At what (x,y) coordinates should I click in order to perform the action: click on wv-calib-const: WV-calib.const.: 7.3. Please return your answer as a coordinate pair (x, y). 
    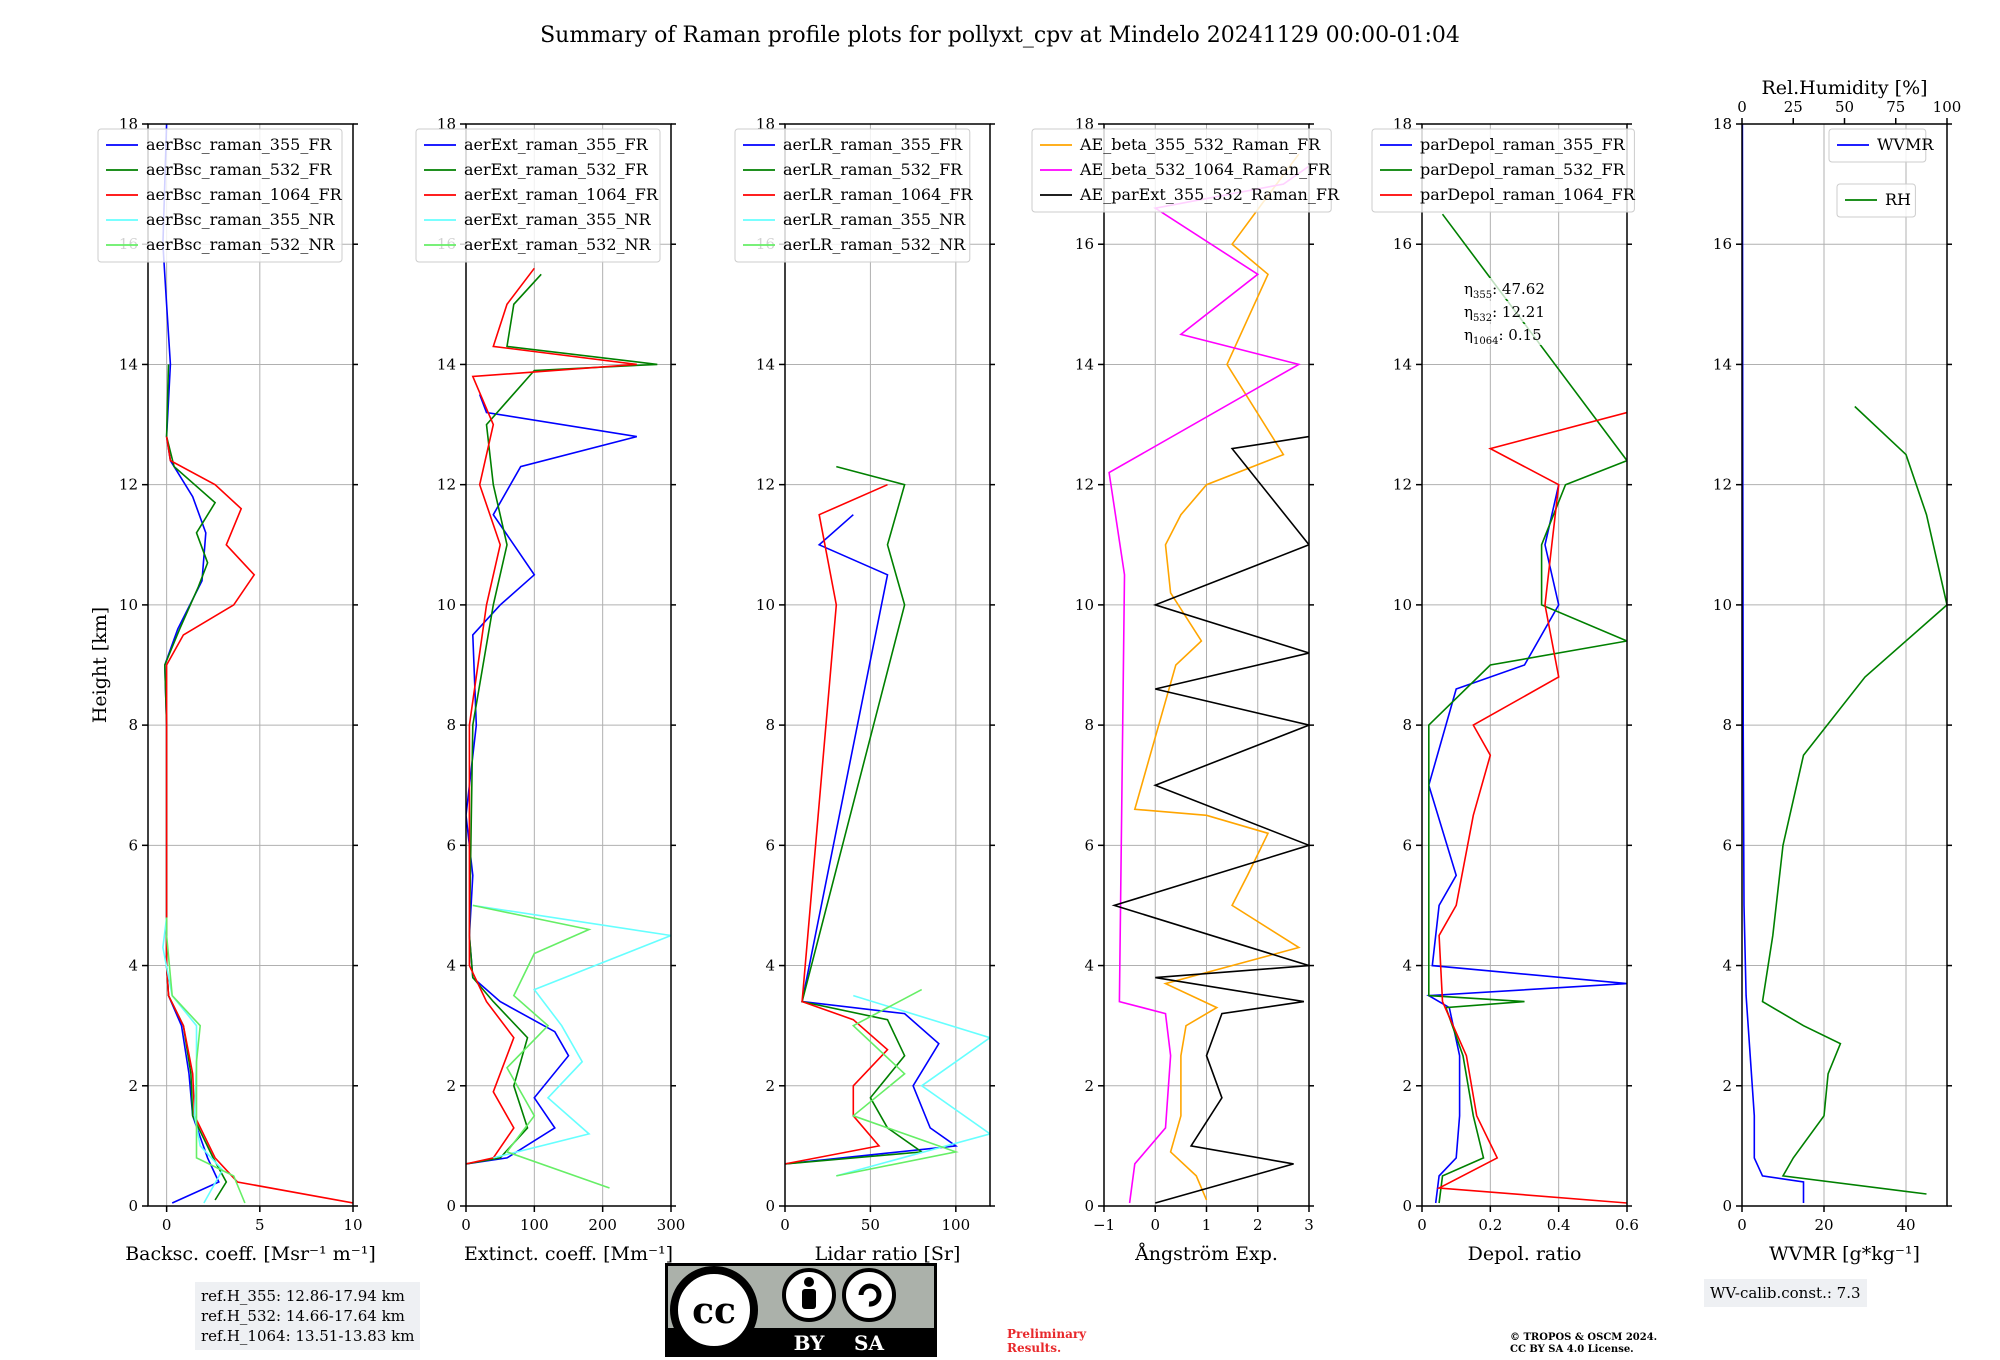
    Looking at the image, I should click on (1785, 1293).